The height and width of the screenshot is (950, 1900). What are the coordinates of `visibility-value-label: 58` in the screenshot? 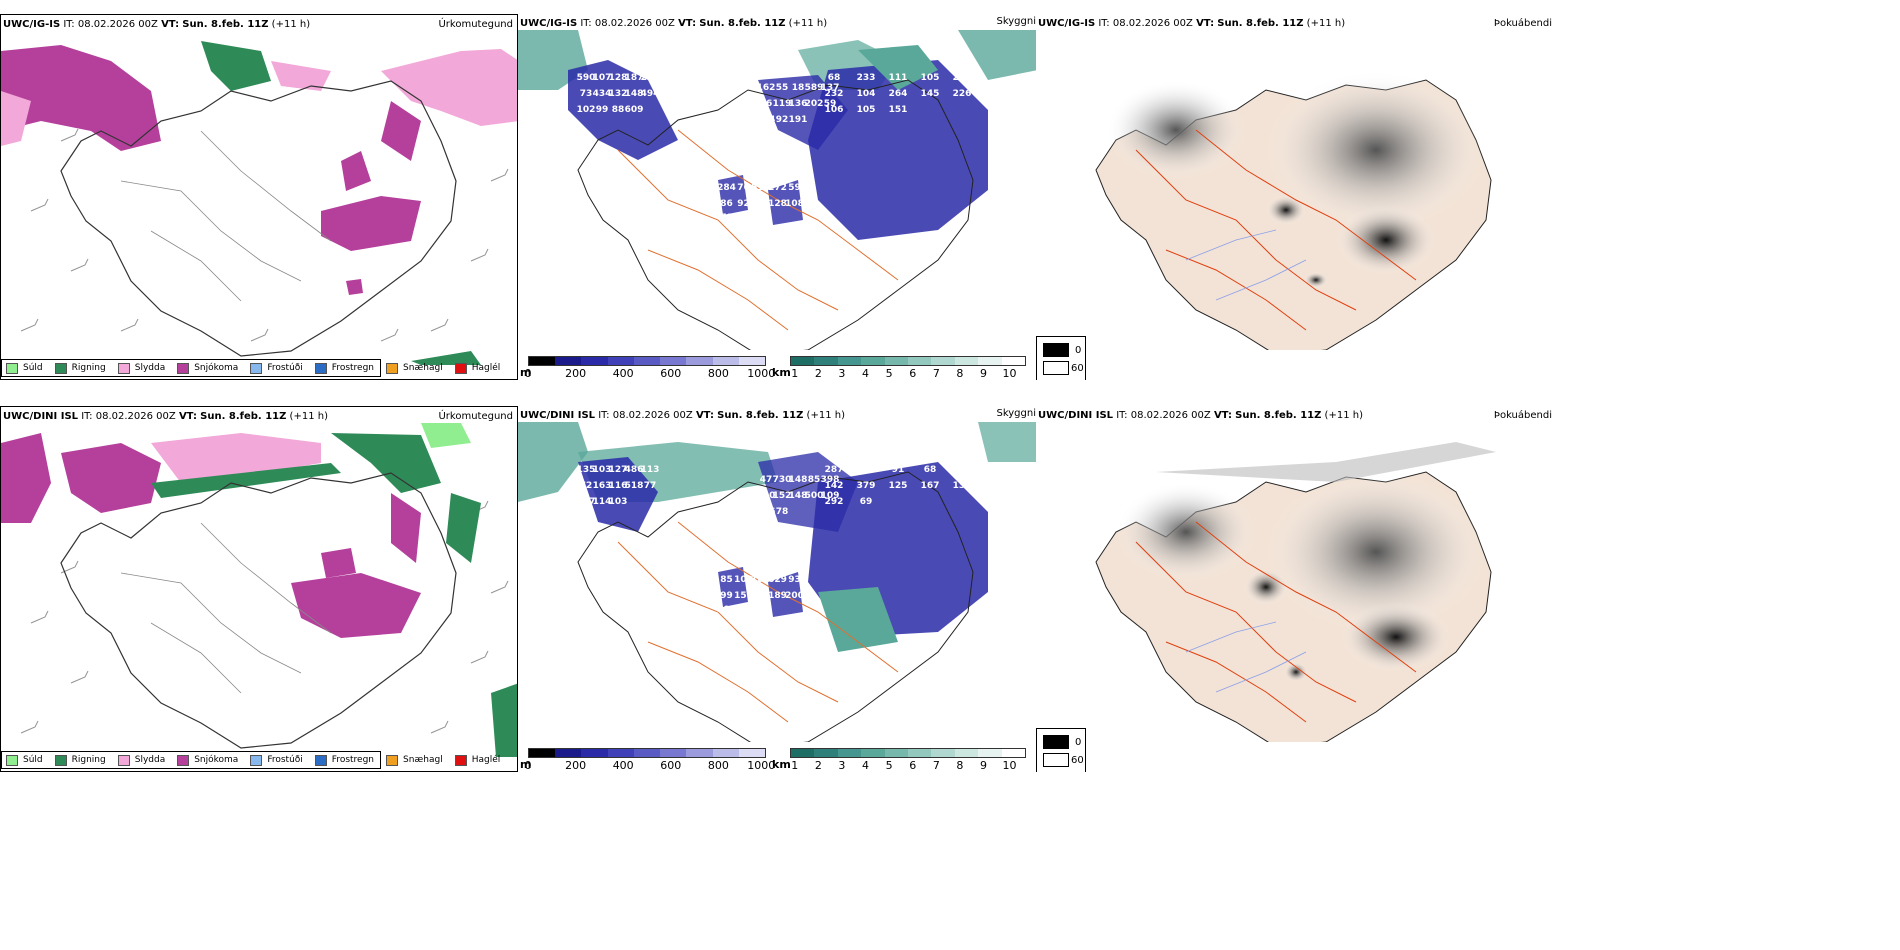 It's located at (743, 610).